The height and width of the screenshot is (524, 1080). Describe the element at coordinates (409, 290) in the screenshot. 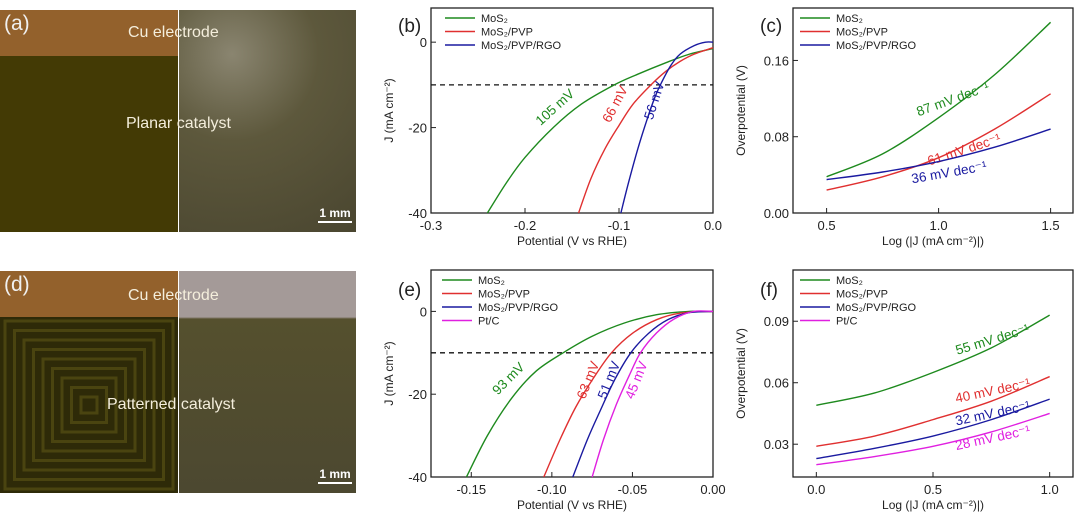

I see `panel-label: (e)` at that location.